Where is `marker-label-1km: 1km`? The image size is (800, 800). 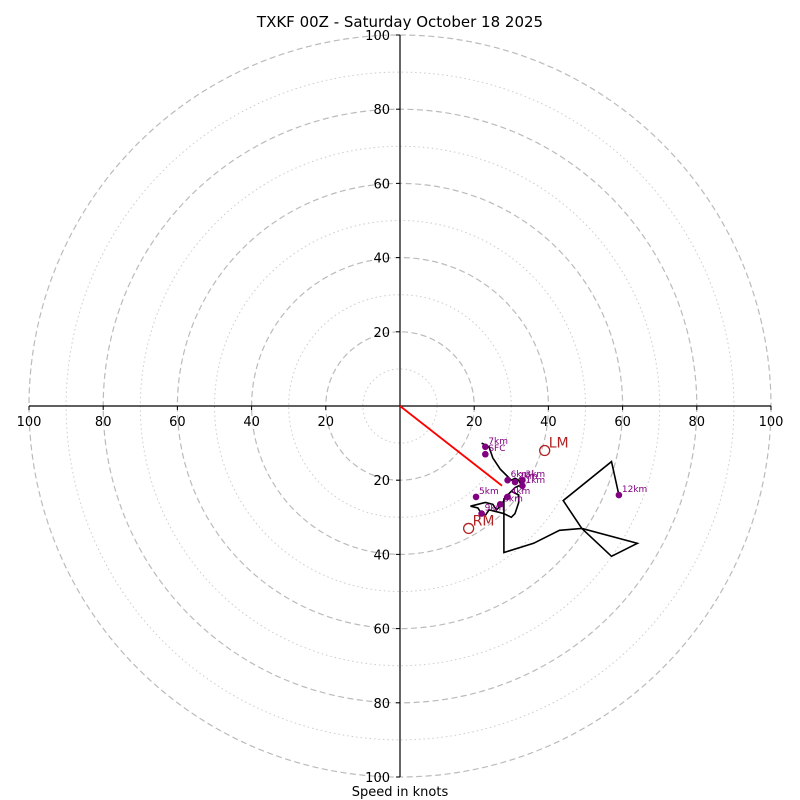
marker-label-1km: 1km is located at coordinates (535, 481).